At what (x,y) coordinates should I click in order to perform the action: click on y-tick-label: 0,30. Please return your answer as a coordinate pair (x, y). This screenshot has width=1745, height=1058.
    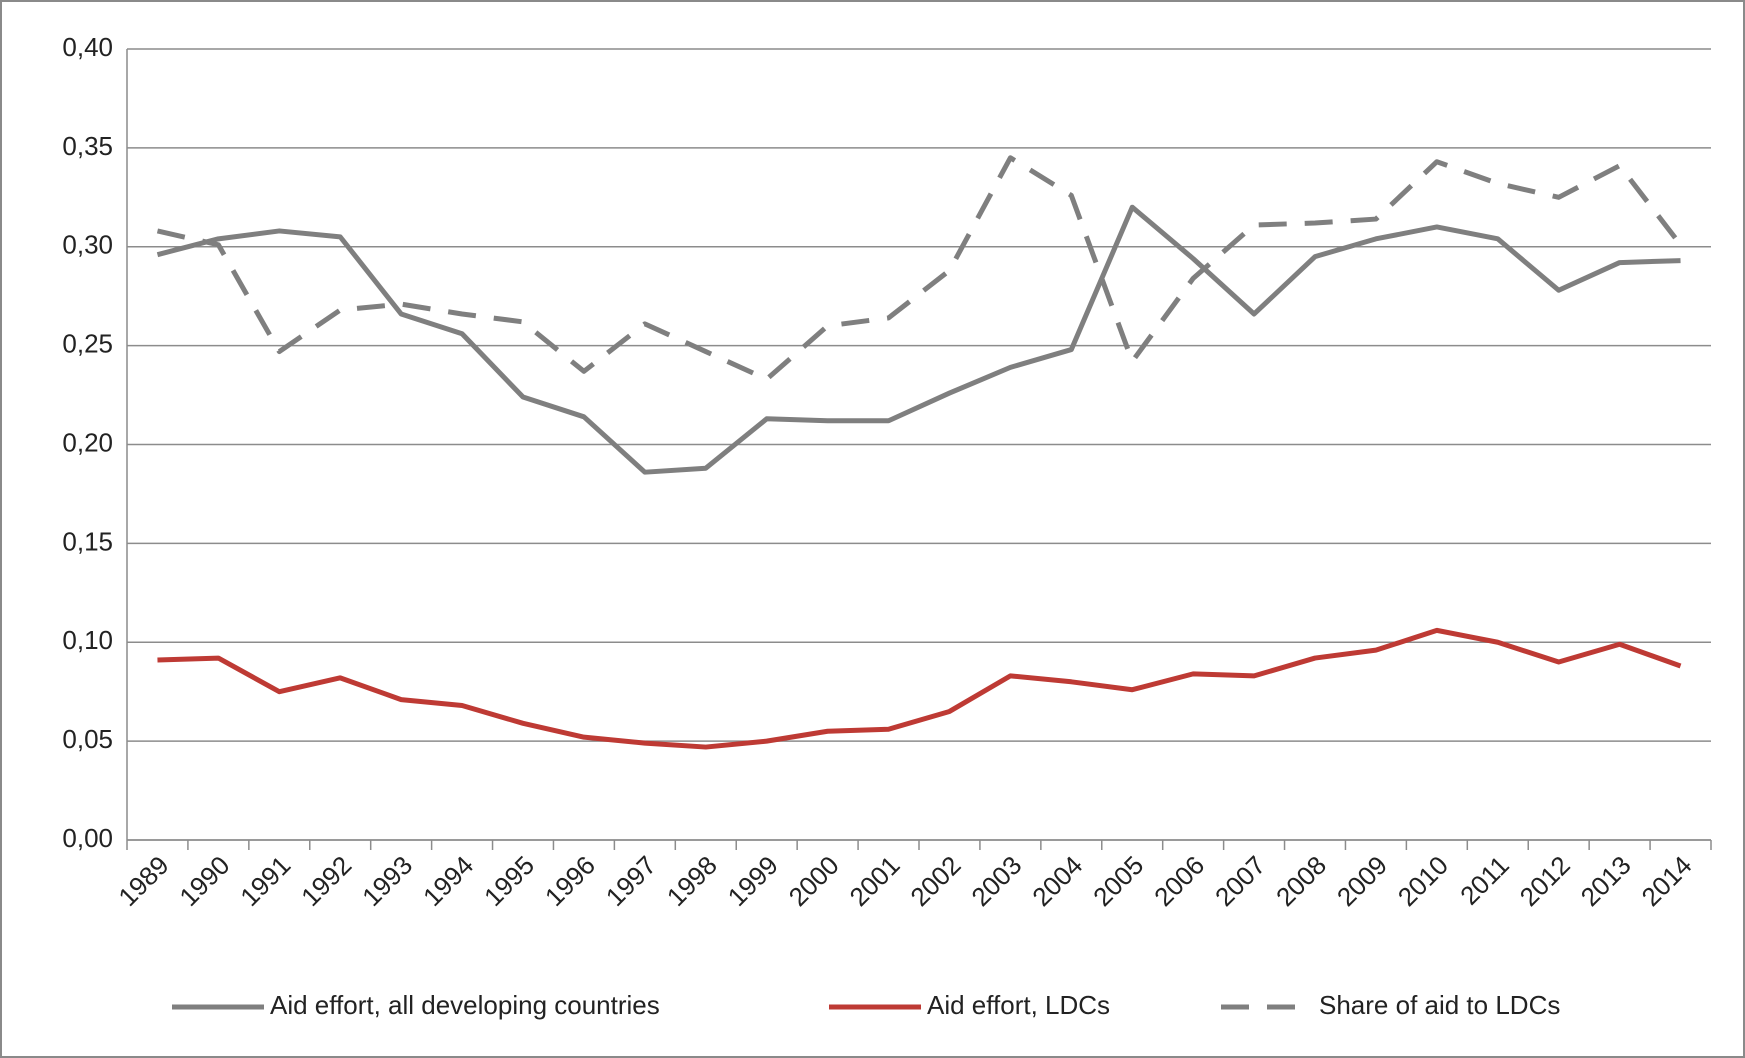
    Looking at the image, I should click on (87, 245).